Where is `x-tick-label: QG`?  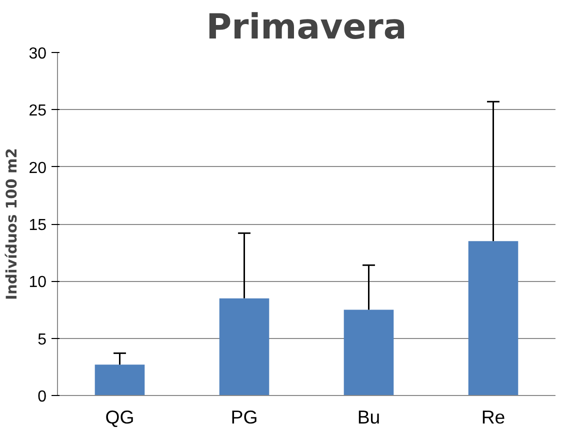 x-tick-label: QG is located at coordinates (119, 417).